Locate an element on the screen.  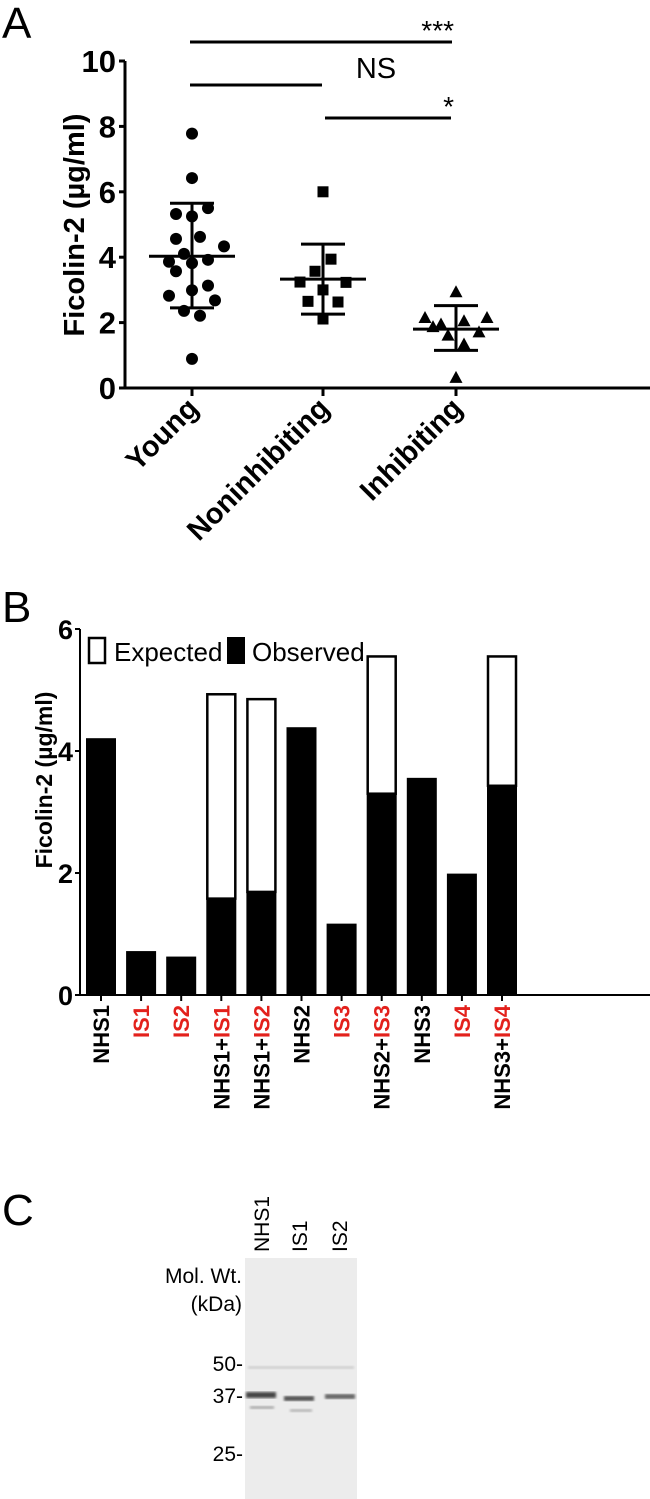
x-tick-label: NHS1 is located at coordinates (101, 1034).